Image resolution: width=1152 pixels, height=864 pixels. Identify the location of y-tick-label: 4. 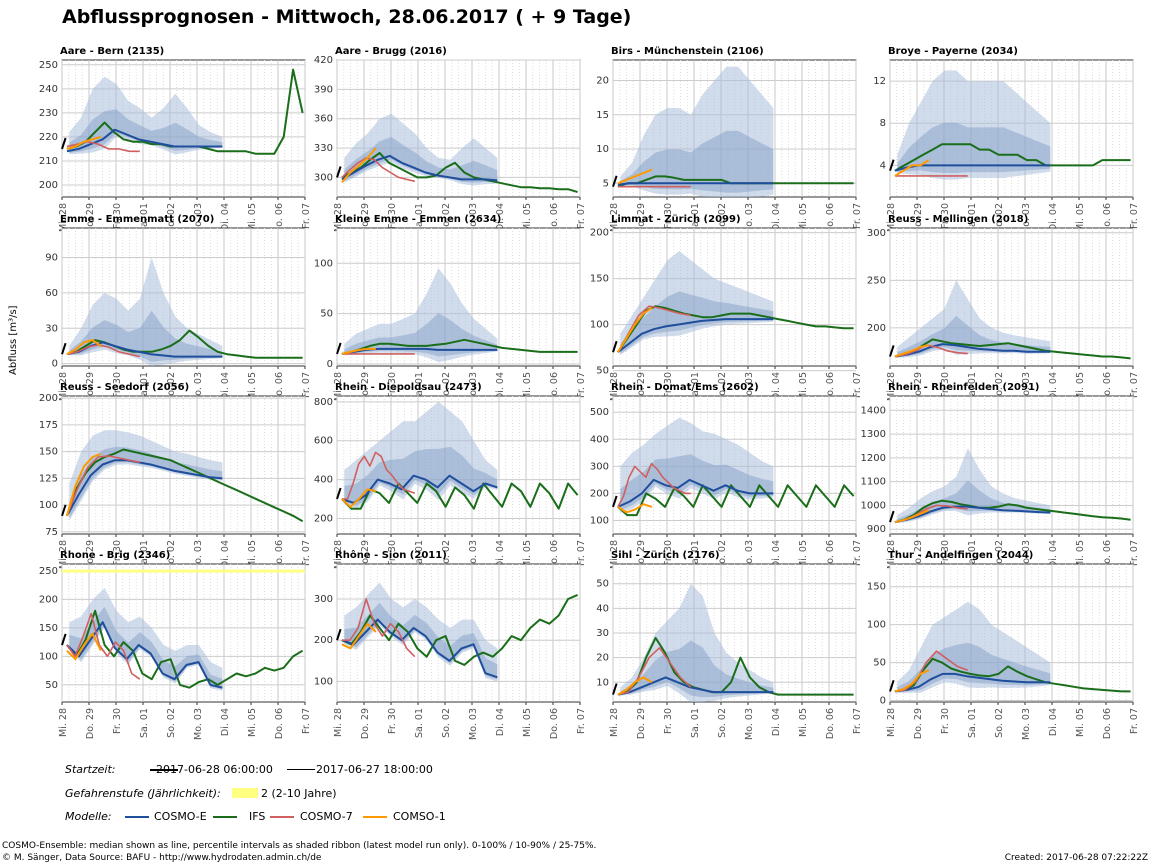
(883, 165).